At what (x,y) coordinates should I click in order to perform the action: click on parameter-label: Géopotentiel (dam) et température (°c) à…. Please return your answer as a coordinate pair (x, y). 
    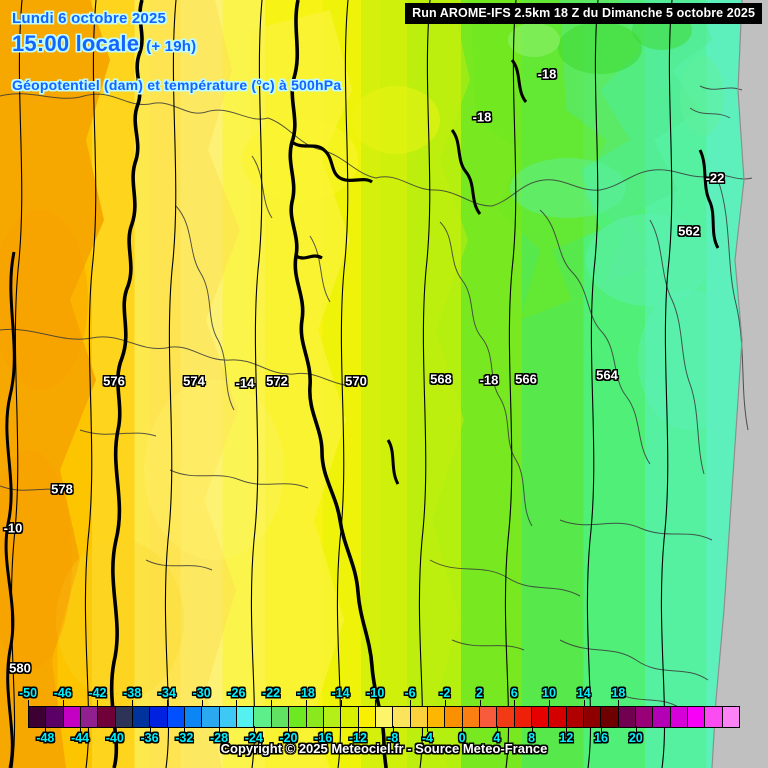
    Looking at the image, I should click on (177, 85).